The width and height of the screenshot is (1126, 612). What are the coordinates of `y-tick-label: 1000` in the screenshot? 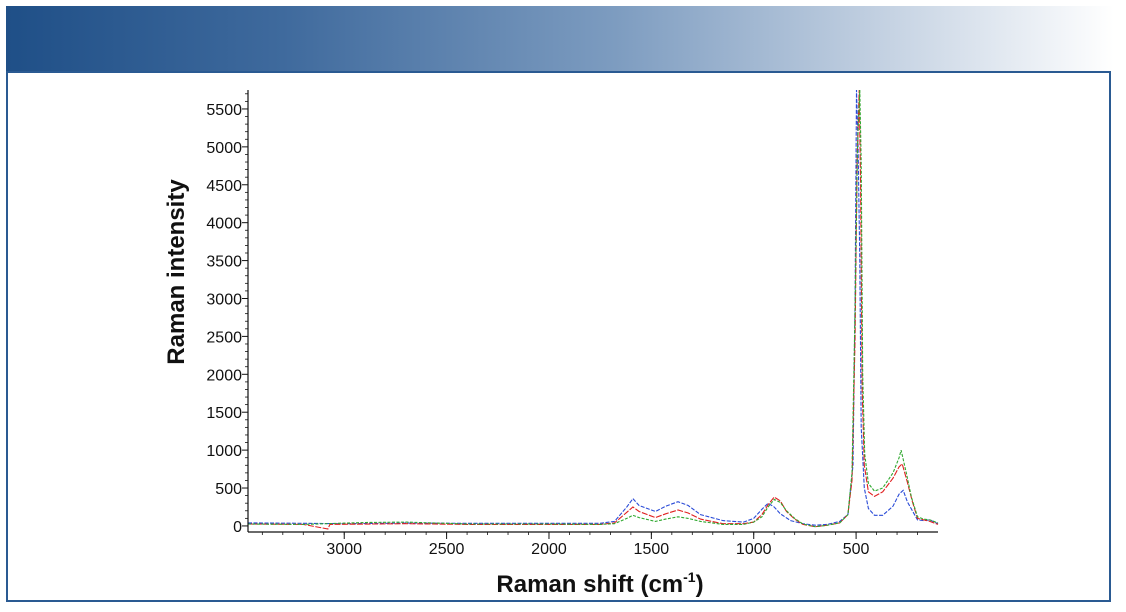 It's located at (224, 451).